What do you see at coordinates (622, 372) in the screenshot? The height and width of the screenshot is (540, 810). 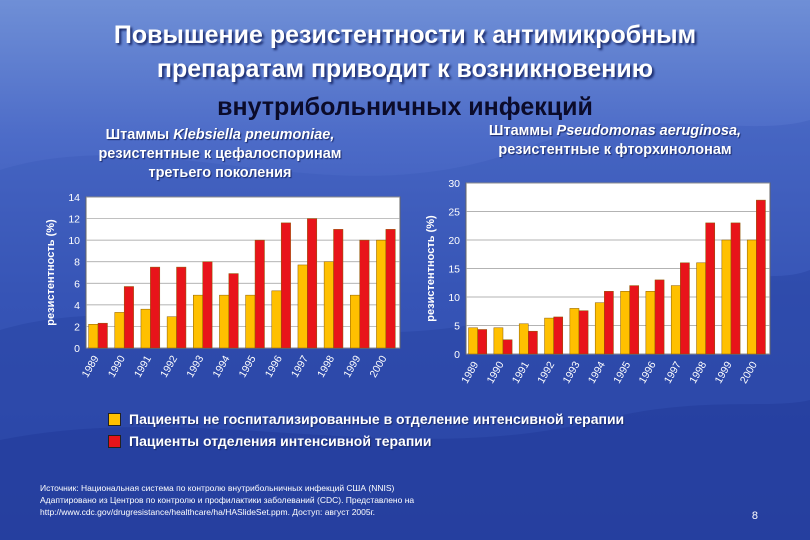 I see `right-x-tick-label: 1995` at bounding box center [622, 372].